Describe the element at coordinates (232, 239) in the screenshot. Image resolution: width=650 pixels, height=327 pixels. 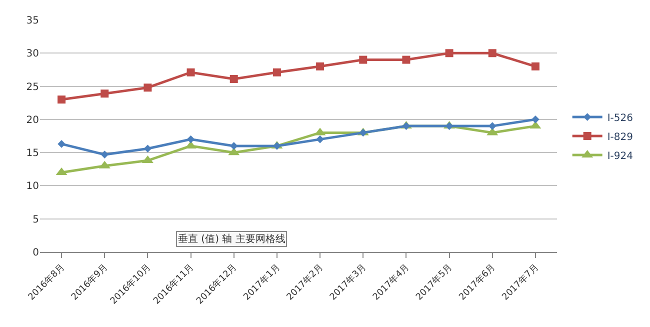
I see `annotation: 垂直 (值) 轴 主要网格线` at that location.